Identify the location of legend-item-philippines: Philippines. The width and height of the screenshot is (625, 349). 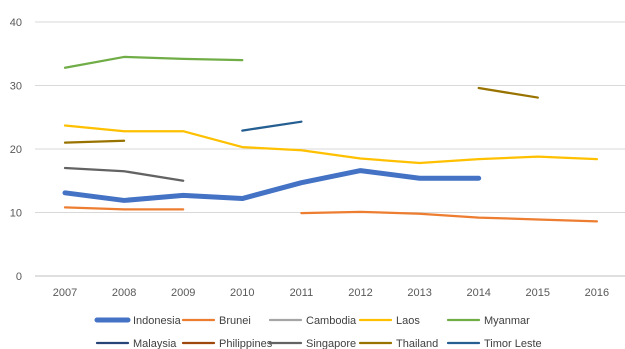
(227, 343).